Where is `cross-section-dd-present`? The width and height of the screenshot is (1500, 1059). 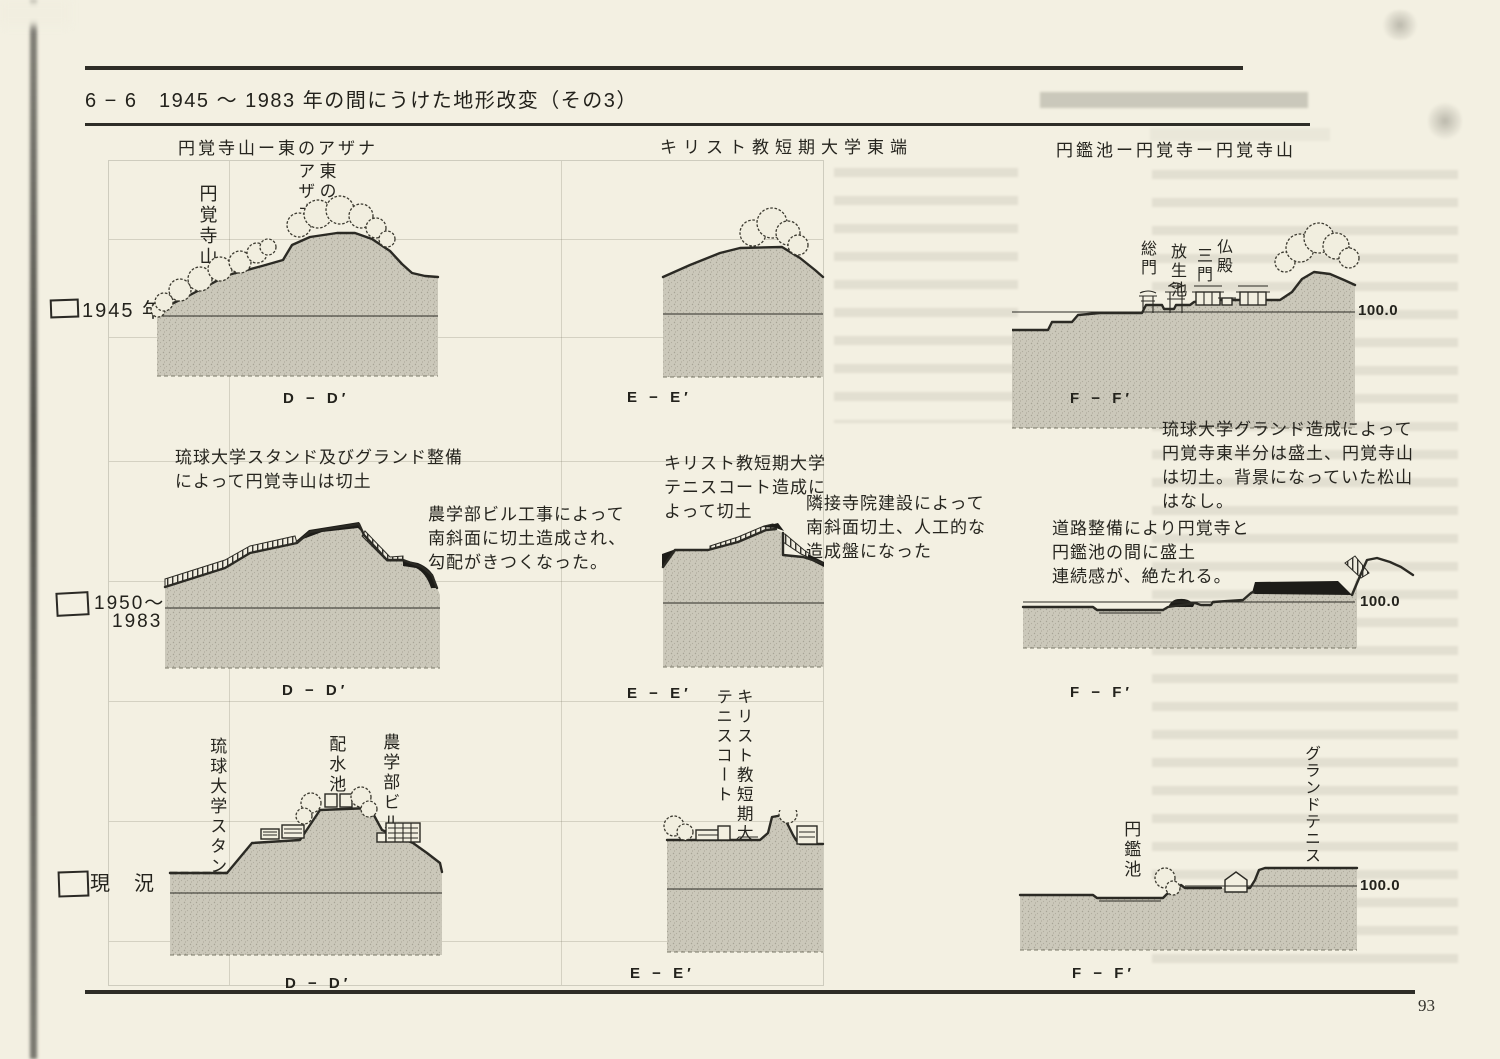
cross-section-dd-present is located at coordinates (306, 871).